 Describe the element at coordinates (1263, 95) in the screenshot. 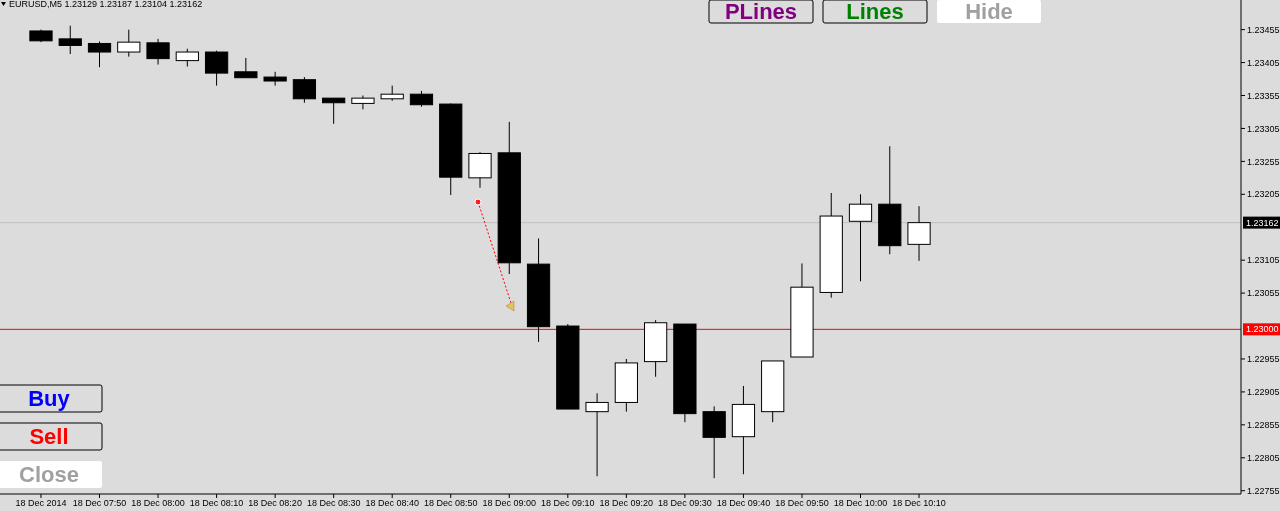

I see `y-tick-label: 1.23355` at that location.